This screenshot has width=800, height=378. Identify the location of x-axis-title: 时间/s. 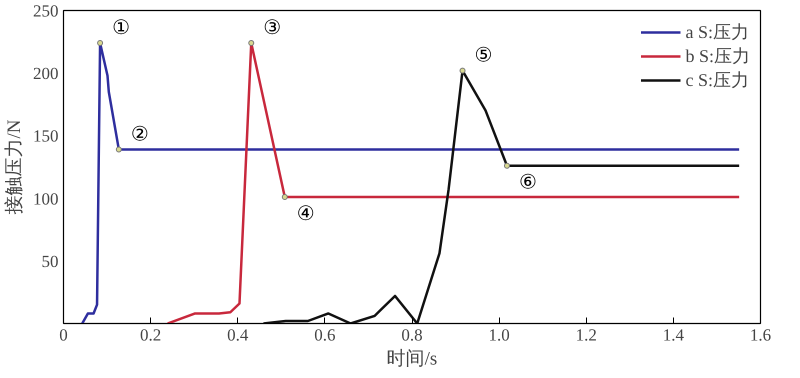
(412, 359).